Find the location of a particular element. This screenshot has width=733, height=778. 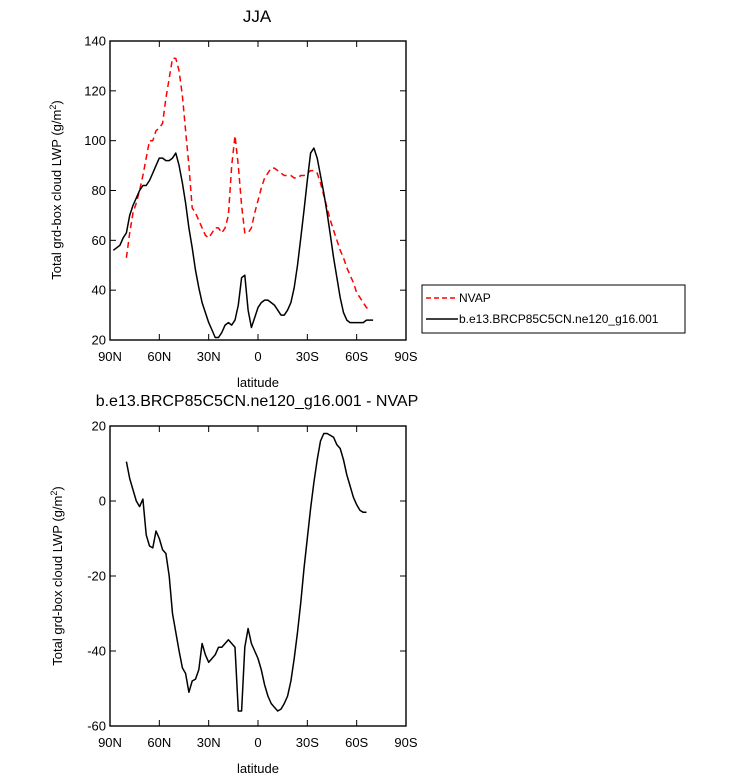

series-line-nvap is located at coordinates (248, 184).